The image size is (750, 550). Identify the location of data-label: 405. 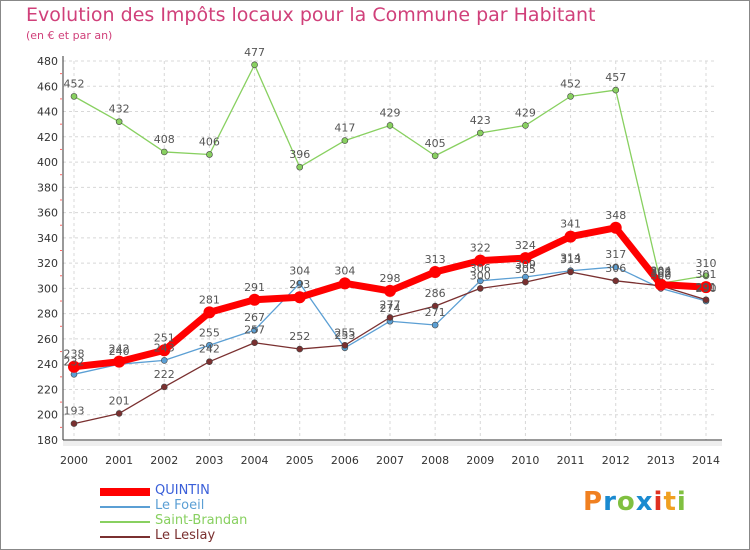
(435, 143).